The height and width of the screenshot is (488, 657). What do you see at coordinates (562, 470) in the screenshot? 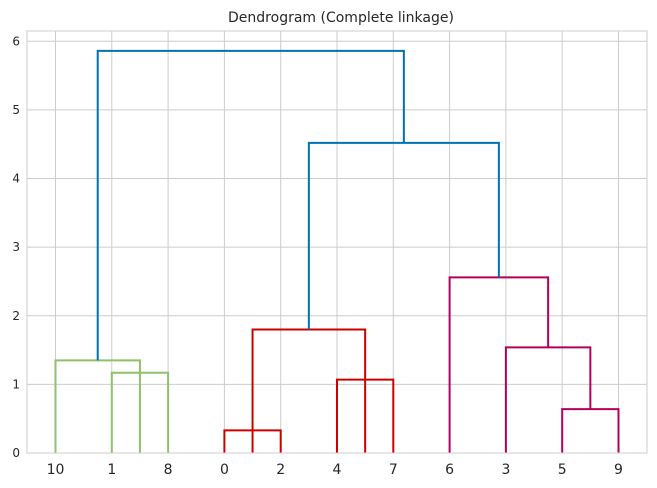
I see `x-tick-label: 5` at bounding box center [562, 470].